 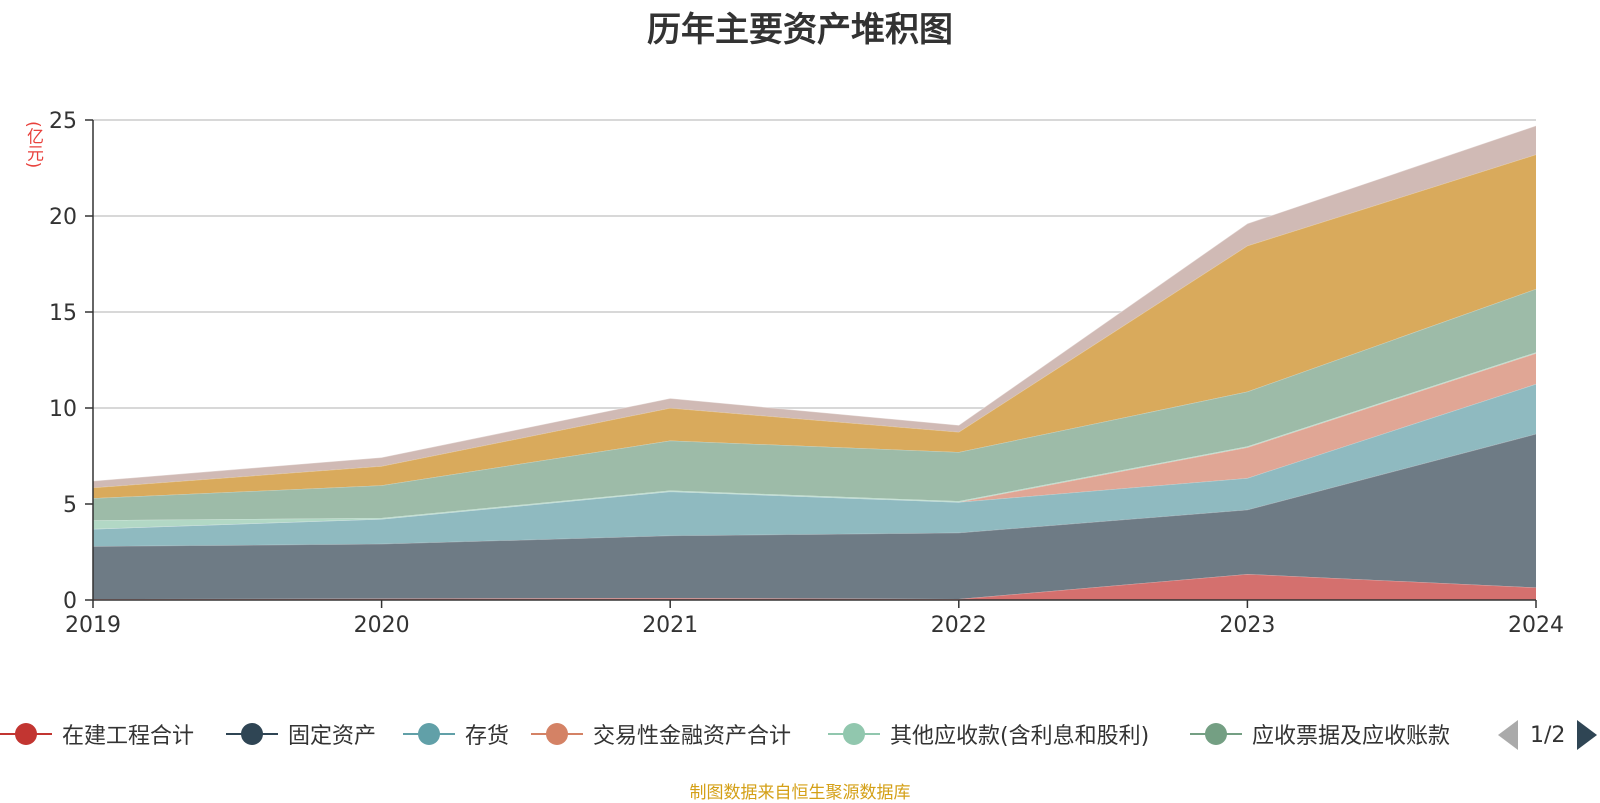 What do you see at coordinates (382, 625) in the screenshot?
I see `x-tick-label: 2020` at bounding box center [382, 625].